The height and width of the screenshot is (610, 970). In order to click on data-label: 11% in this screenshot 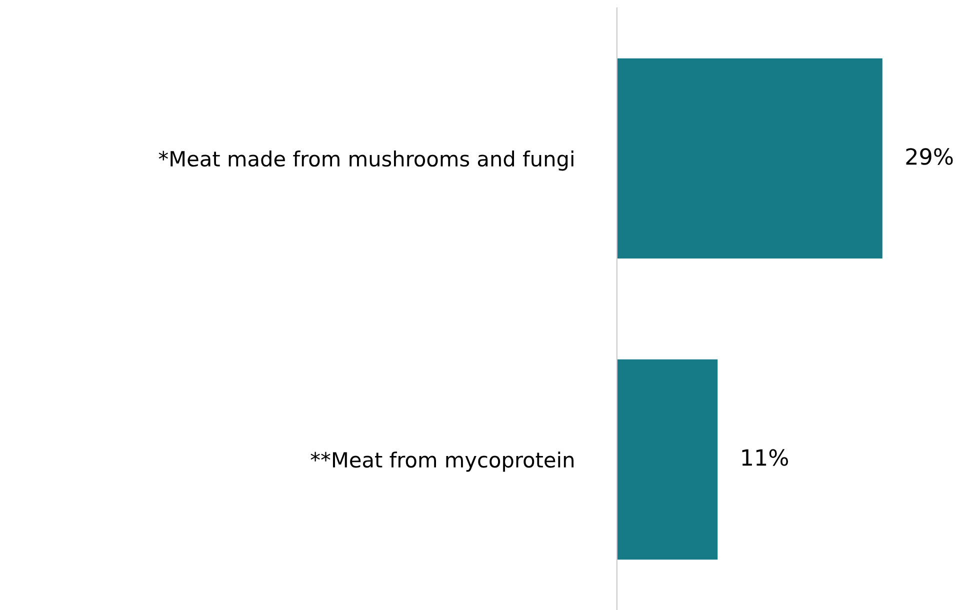, I will do `click(765, 457)`.